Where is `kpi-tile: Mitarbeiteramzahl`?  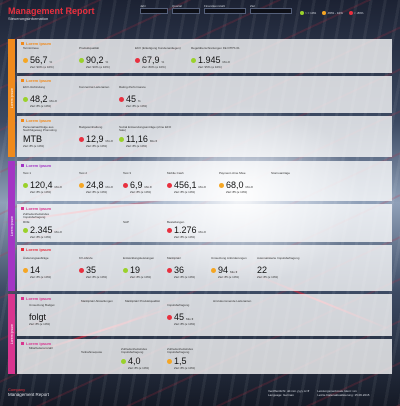 kpi-tile: Mitarbeiteramzahl is located at coordinates (52, 350).